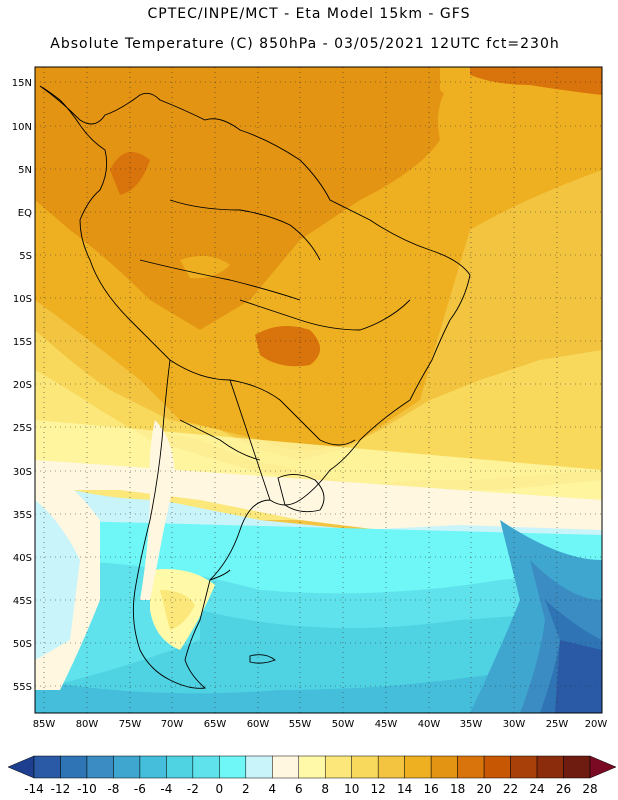 This screenshot has height=800, width=618. I want to click on lat-label: 10N, so click(22, 127).